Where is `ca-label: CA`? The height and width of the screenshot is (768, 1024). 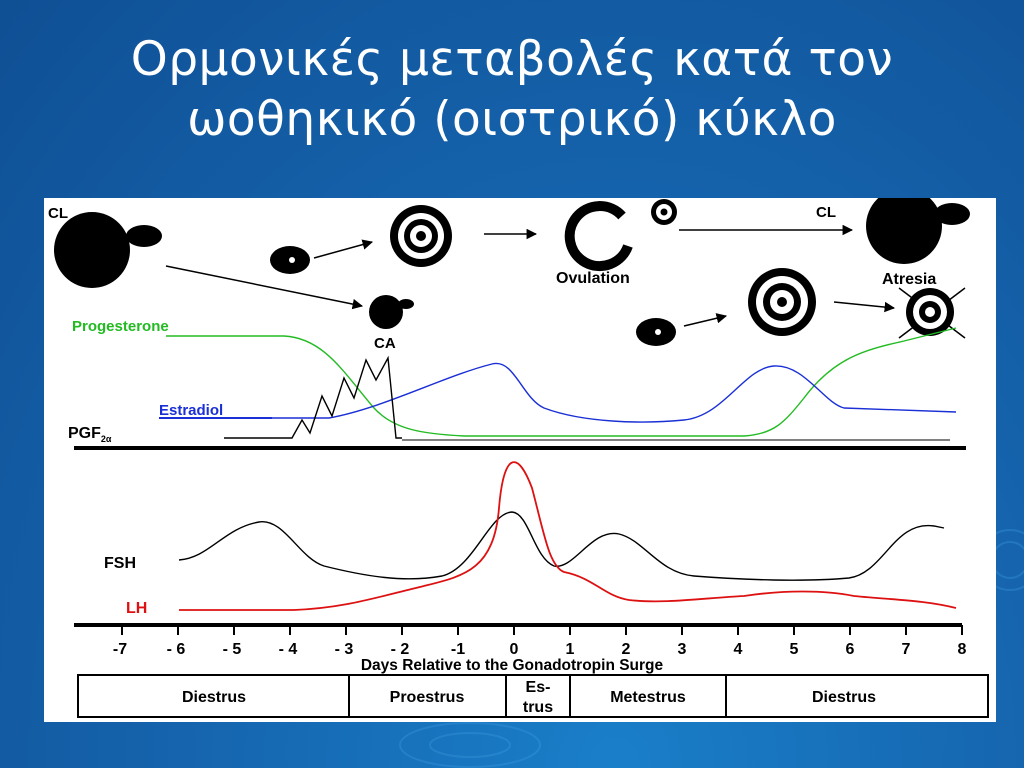 ca-label: CA is located at coordinates (385, 343).